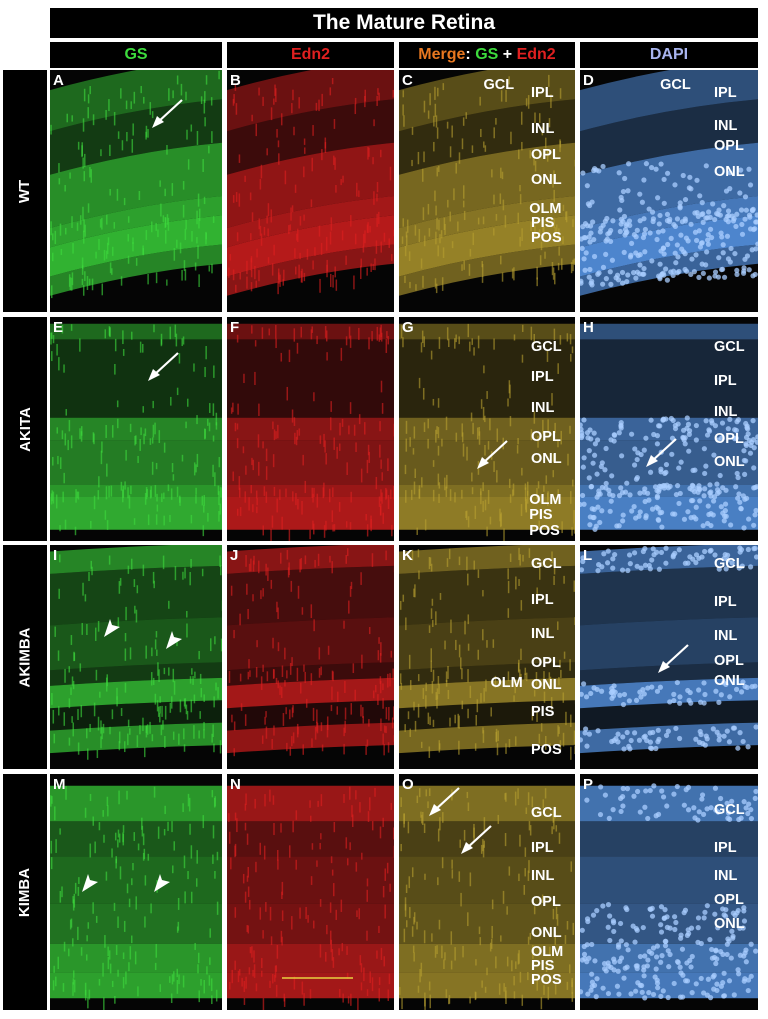 This screenshot has height=1019, width=768. What do you see at coordinates (310, 892) in the screenshot?
I see `micrograph-panel-n: N` at bounding box center [310, 892].